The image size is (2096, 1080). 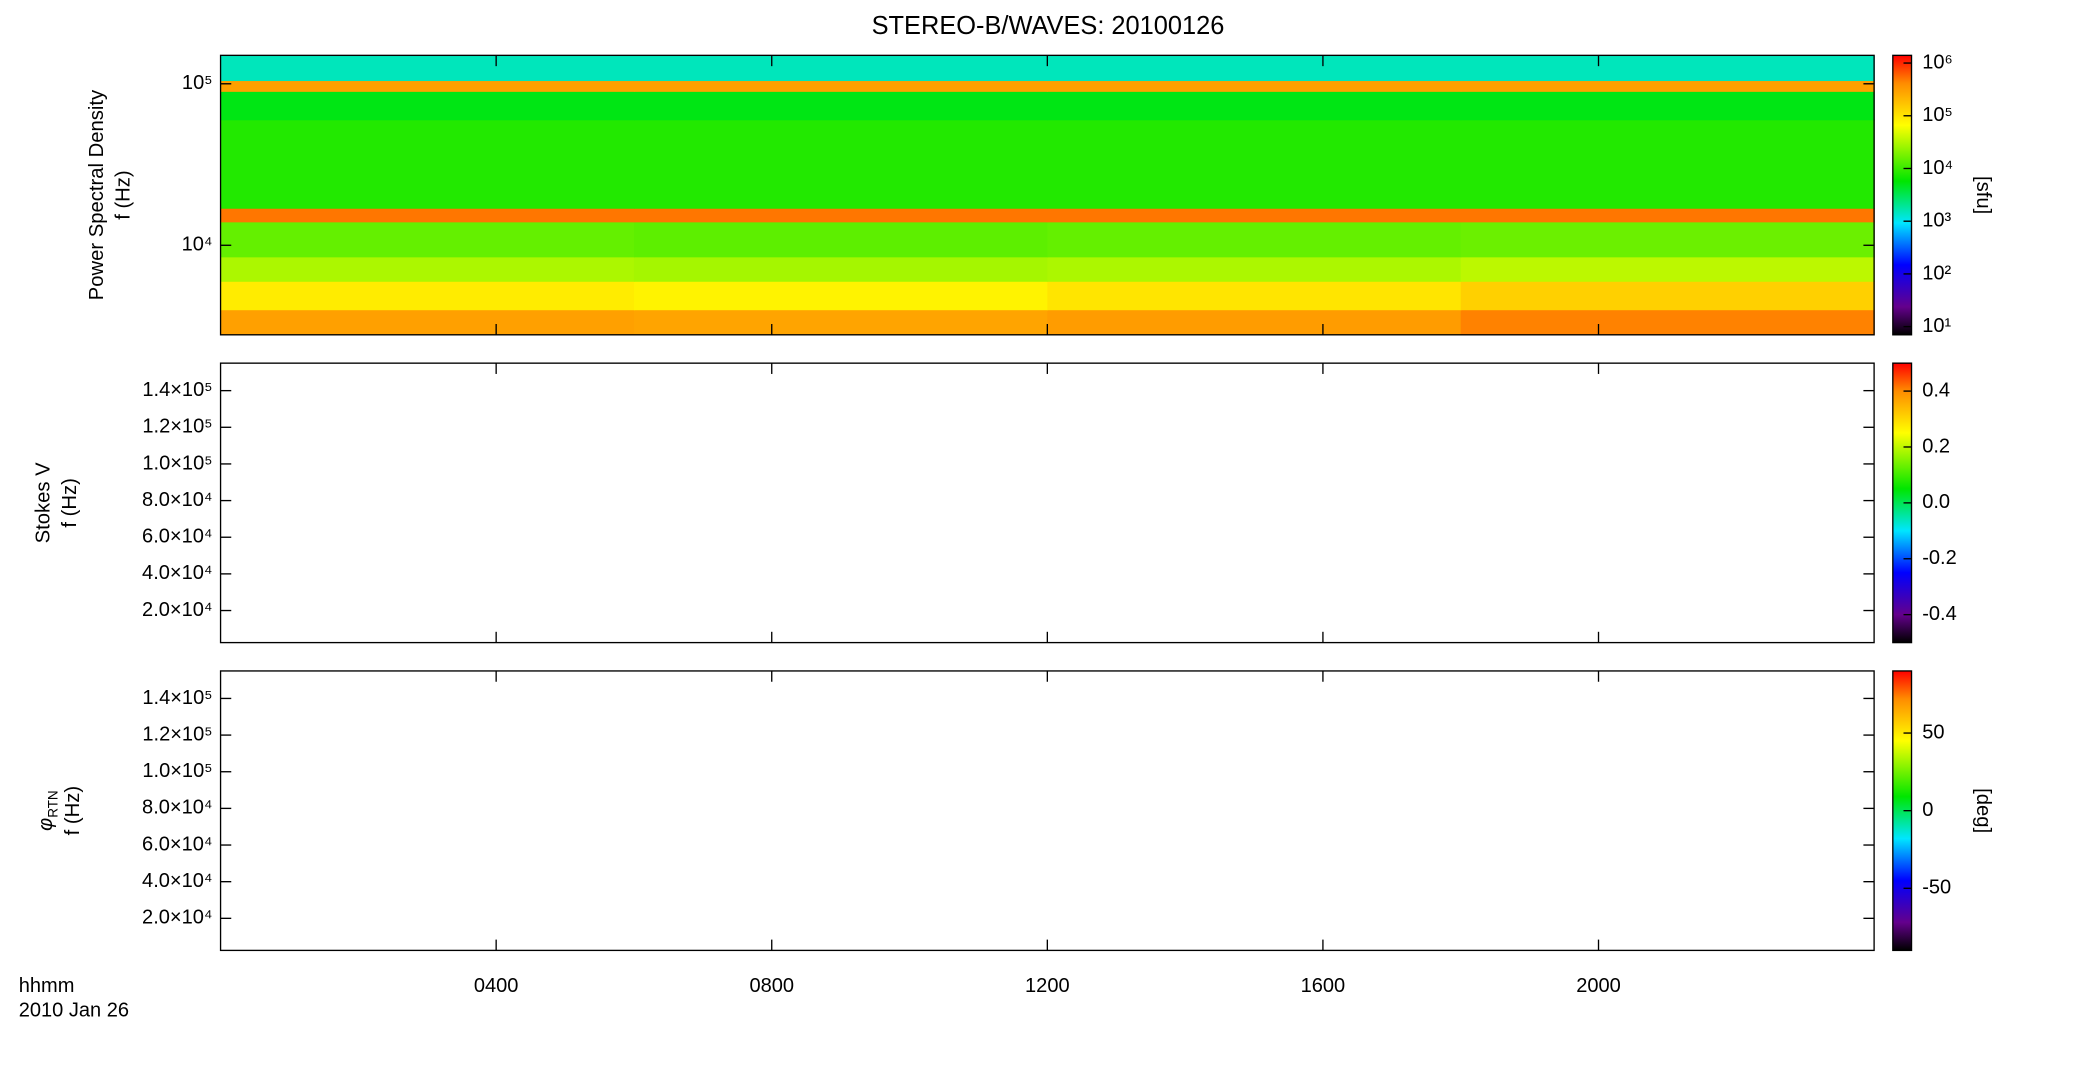 I want to click on colorbar-tick-label: 50, so click(x=1933, y=732).